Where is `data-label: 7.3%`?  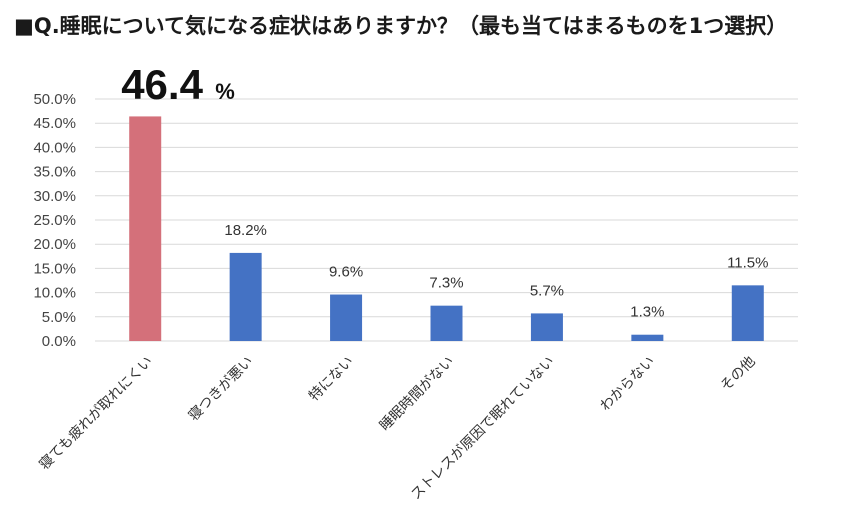 data-label: 7.3% is located at coordinates (446, 283).